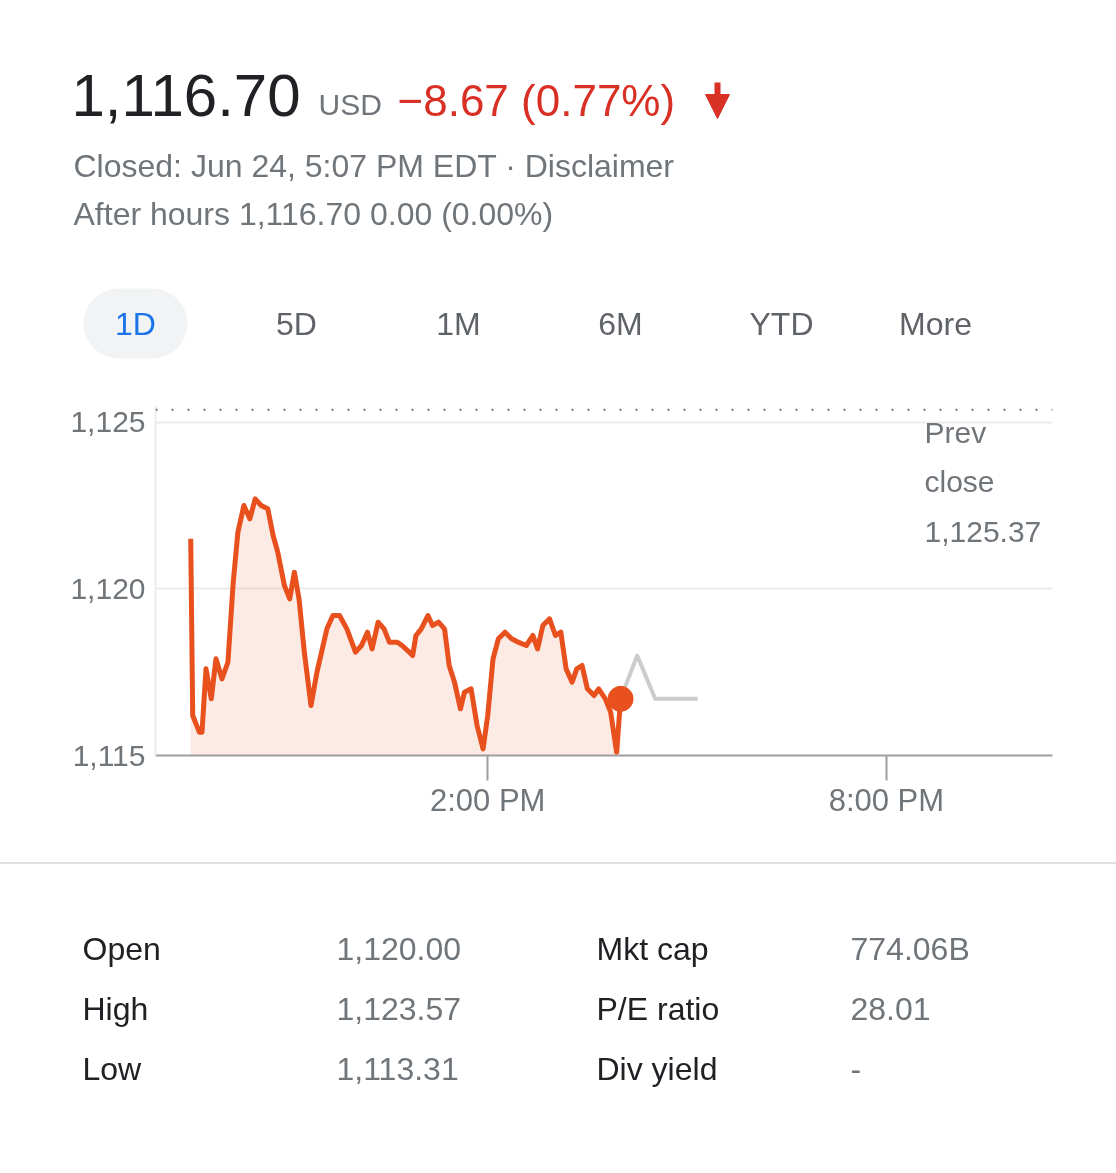 The width and height of the screenshot is (1116, 1173). What do you see at coordinates (488, 800) in the screenshot?
I see `x-tick-label: 2:00 PM` at bounding box center [488, 800].